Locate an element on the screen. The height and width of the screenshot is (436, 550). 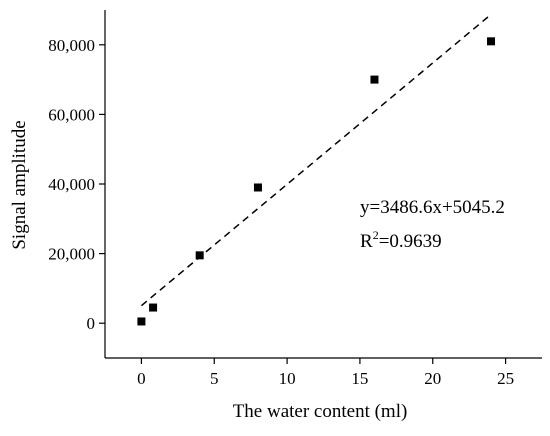
y-axis-title: Signal amplitude is located at coordinates (19, 184).